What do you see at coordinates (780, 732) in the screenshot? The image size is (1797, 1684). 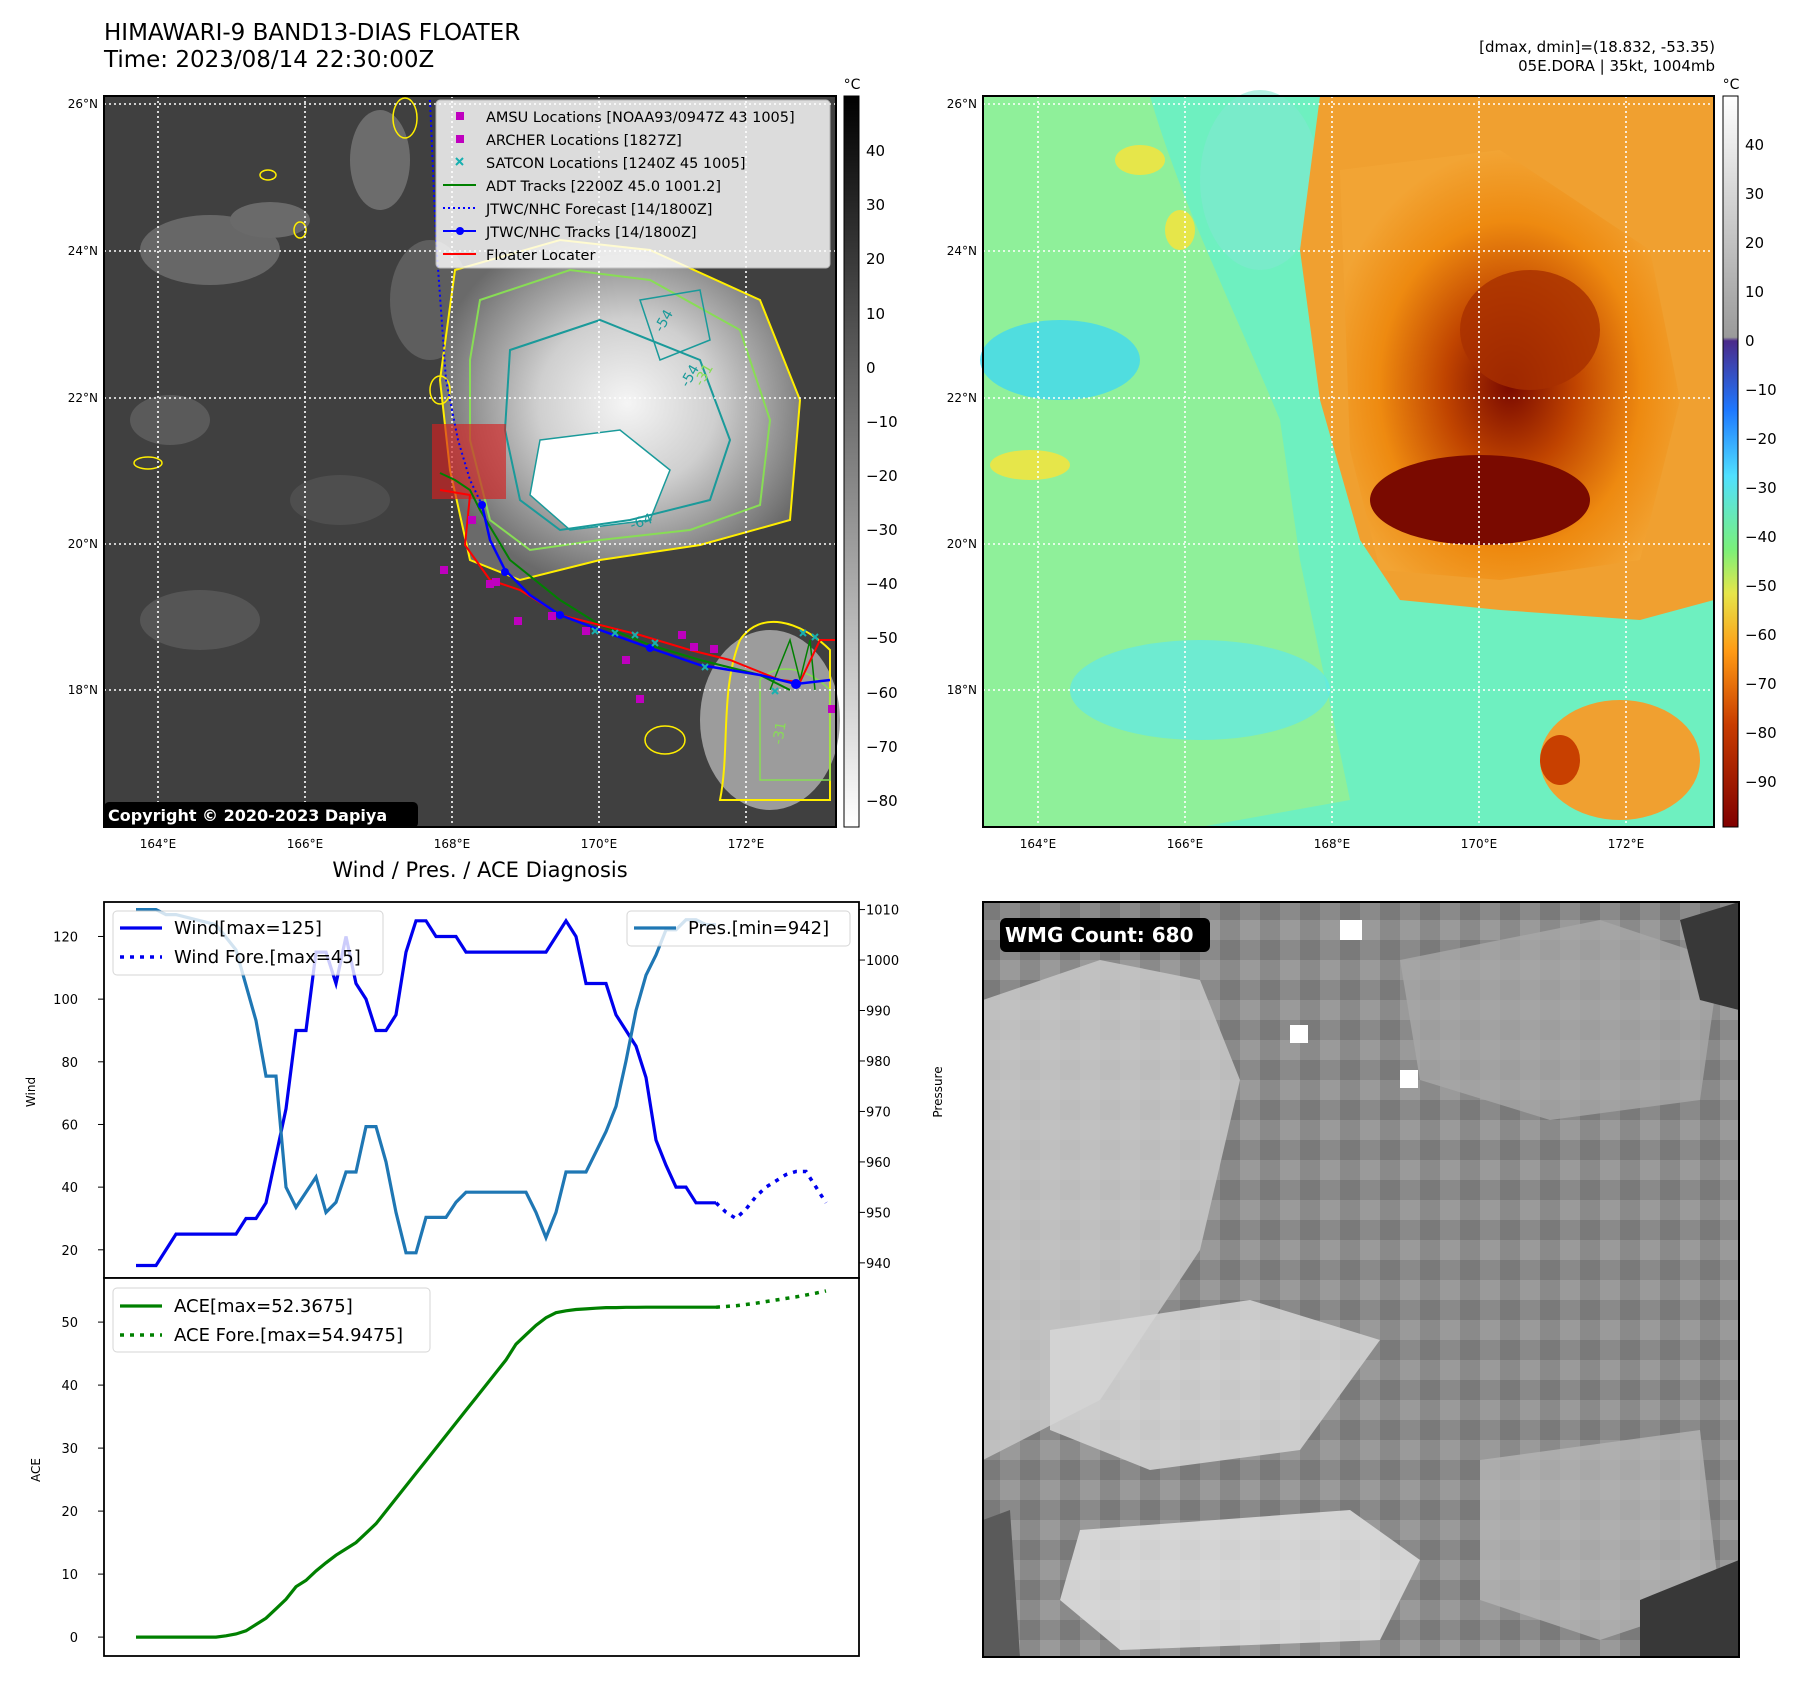 I see `contour-label-5: -31` at bounding box center [780, 732].